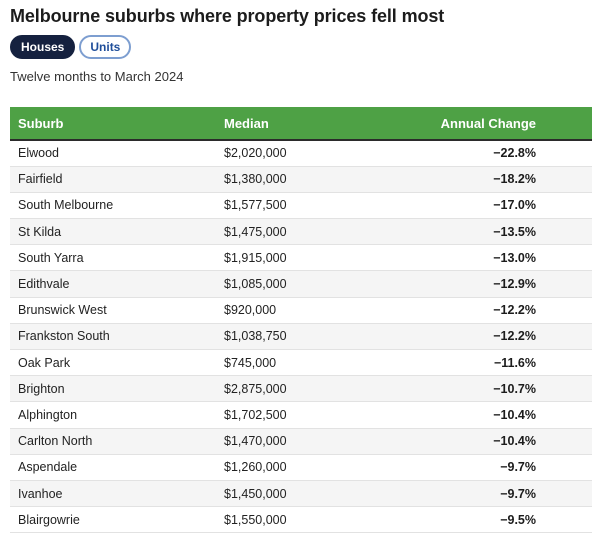 The image size is (600, 539). I want to click on median-cell: $1,470,000, so click(255, 441).